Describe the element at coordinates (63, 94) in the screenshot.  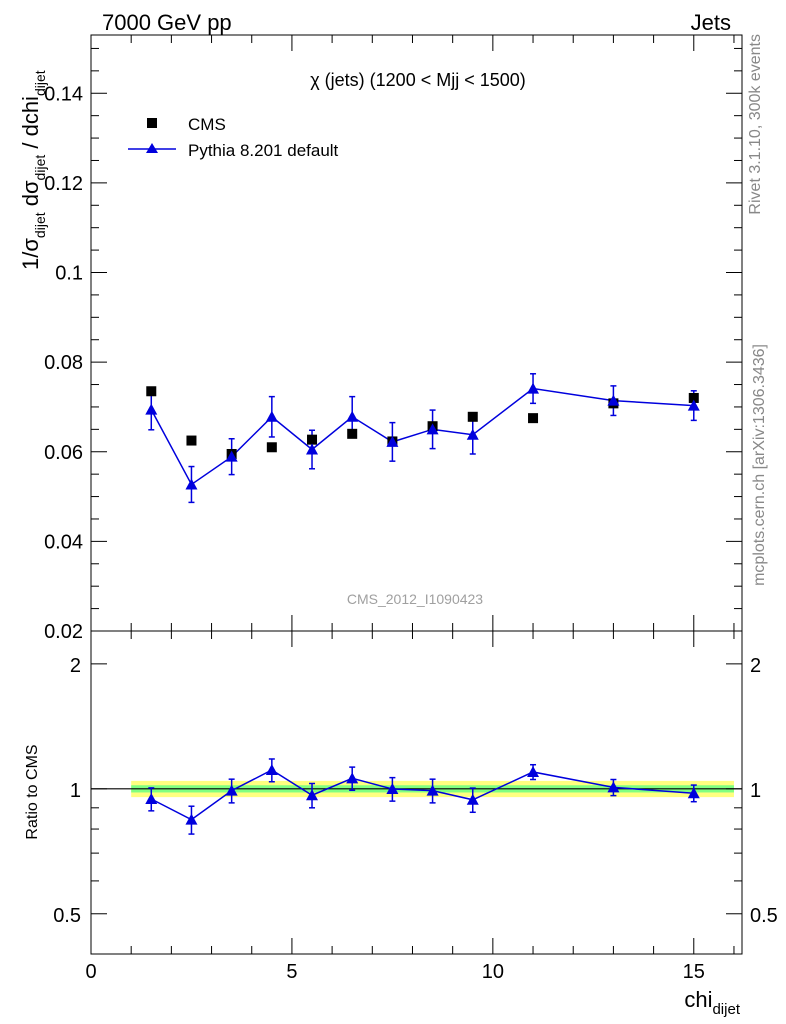
I see `y-tick-label: 0.14` at that location.